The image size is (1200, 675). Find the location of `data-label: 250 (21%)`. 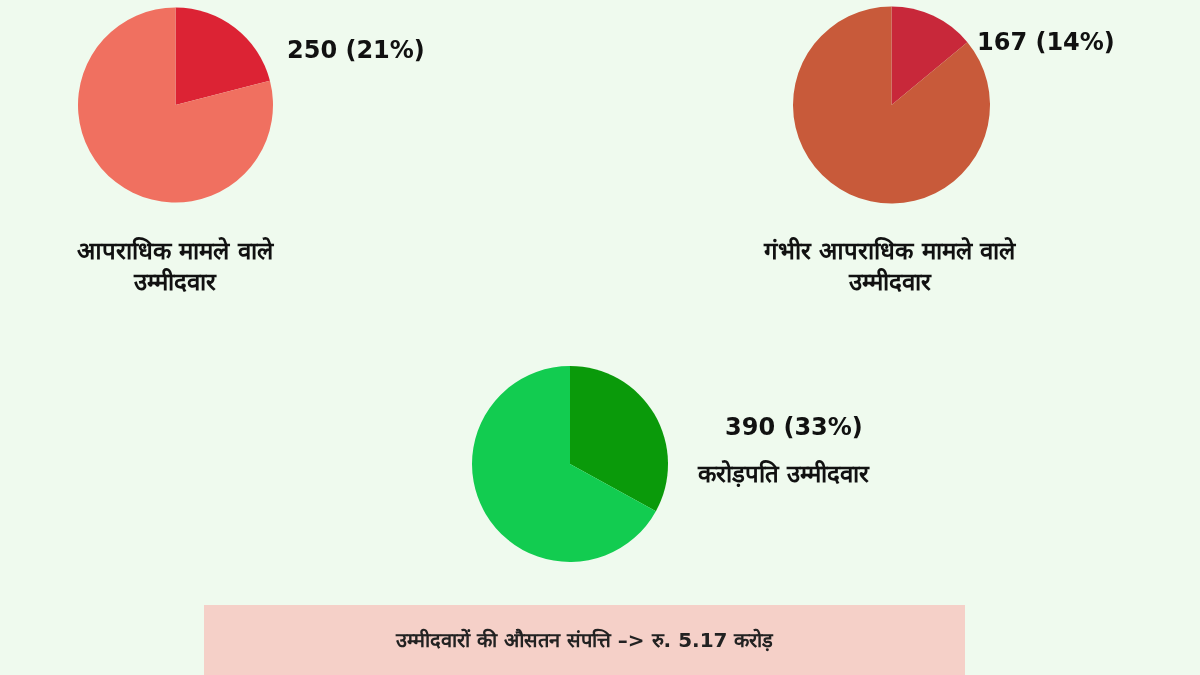

data-label: 250 (21%) is located at coordinates (356, 50).